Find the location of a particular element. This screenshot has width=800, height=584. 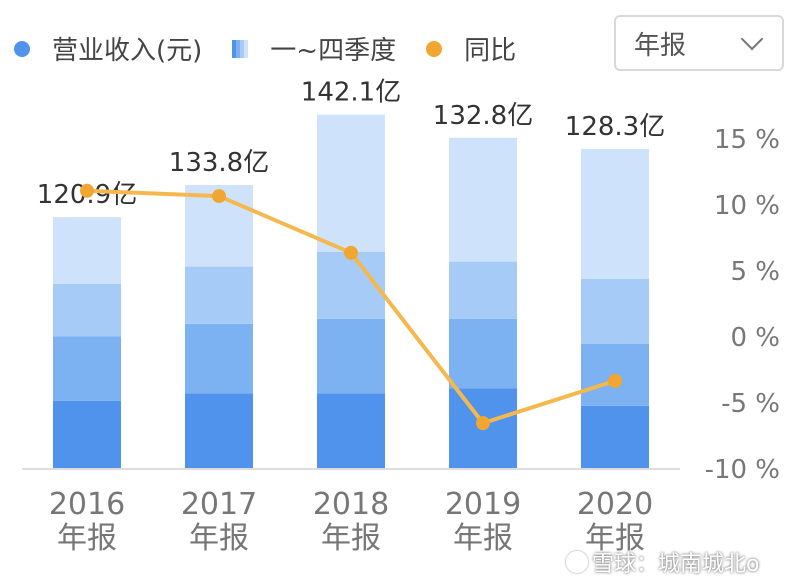

bar-2016-q4 is located at coordinates (87, 250).